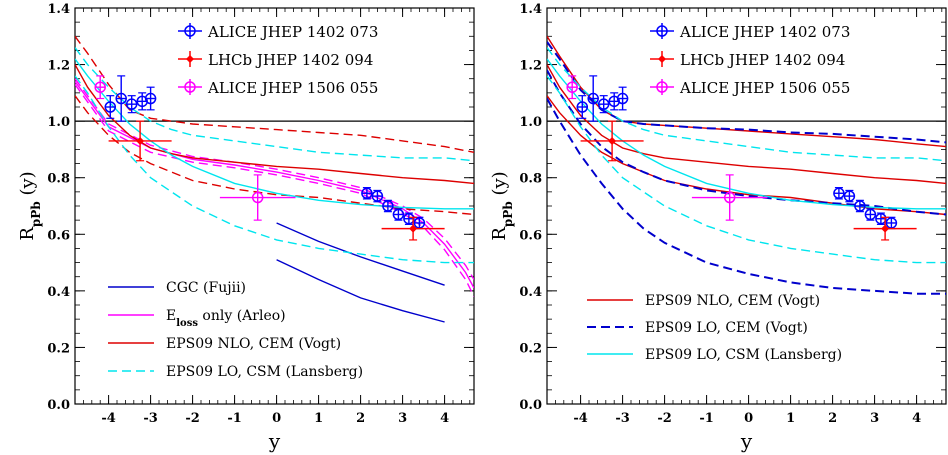  I want to click on model-legend-label: CGC (Fujii), so click(206, 288).